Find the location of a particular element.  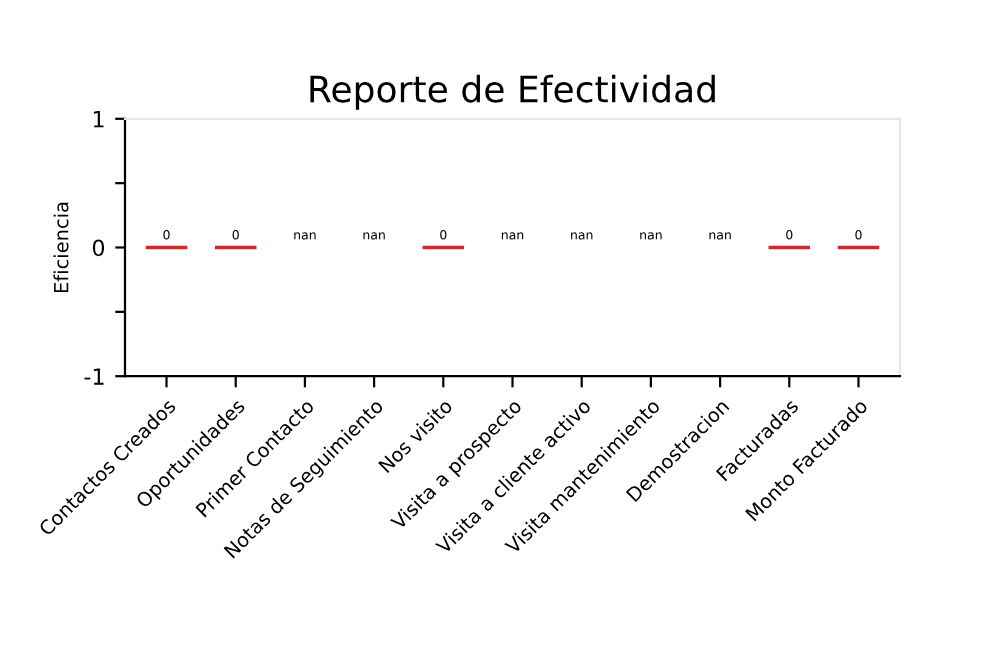

y-axis-title: Eficiencia is located at coordinates (61, 247).